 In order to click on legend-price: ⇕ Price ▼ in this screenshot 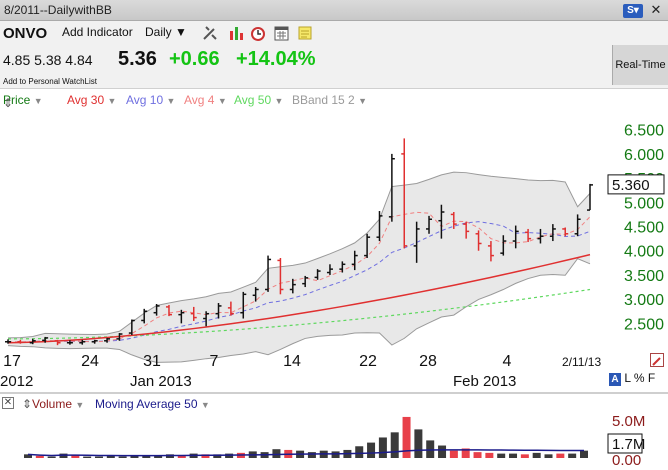, I will do `click(23, 101)`.